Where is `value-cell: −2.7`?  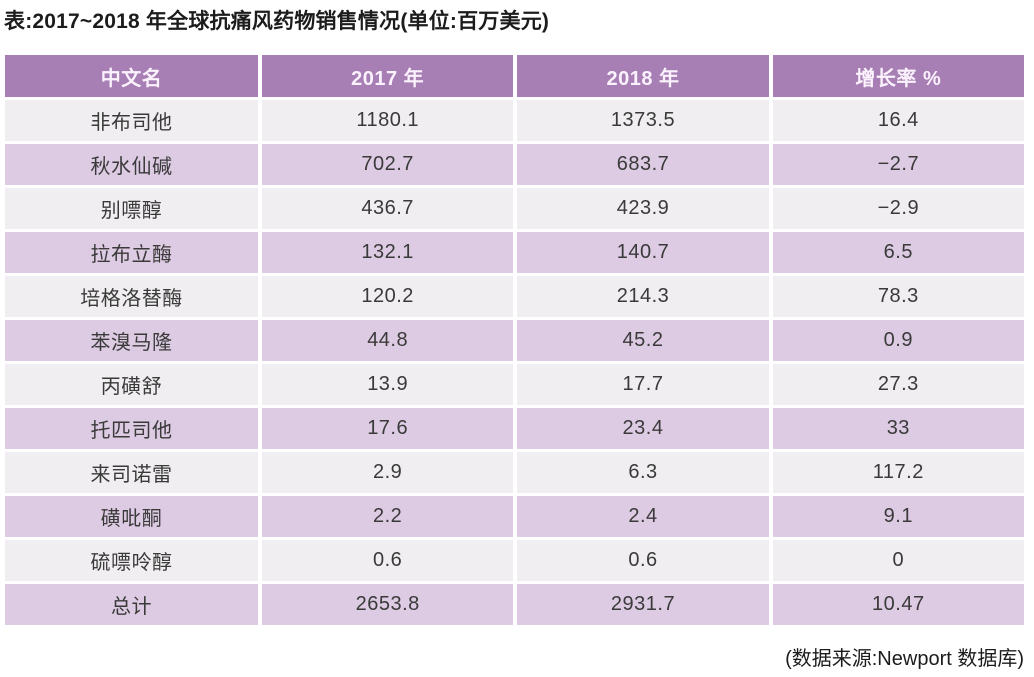 value-cell: −2.7 is located at coordinates (898, 164).